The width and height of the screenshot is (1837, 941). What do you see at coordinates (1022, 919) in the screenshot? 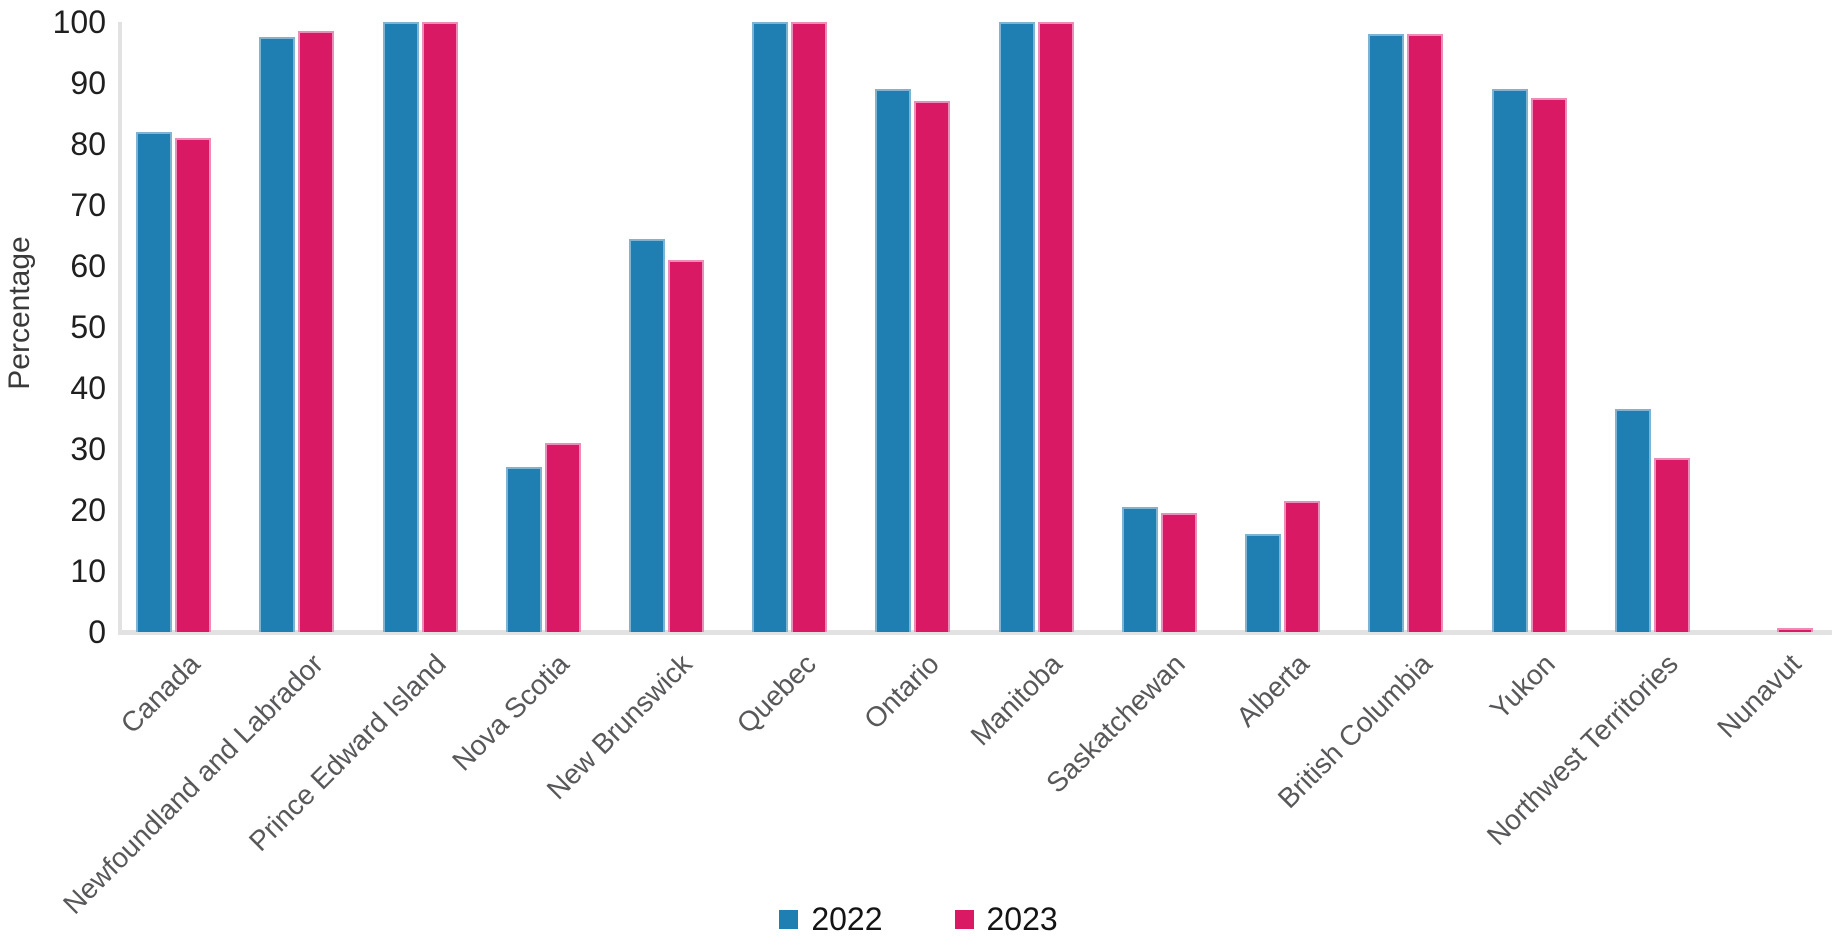
I see `legend-label-2023: 2023` at bounding box center [1022, 919].